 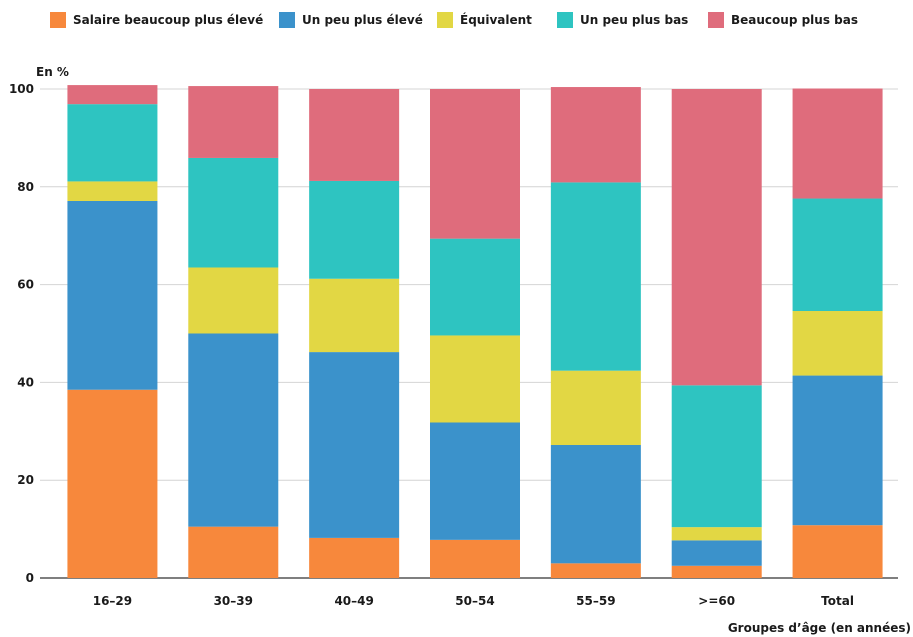 I want to click on bar-segment-16-29-salaire-beaucoup-plus-eleve, so click(x=112, y=483).